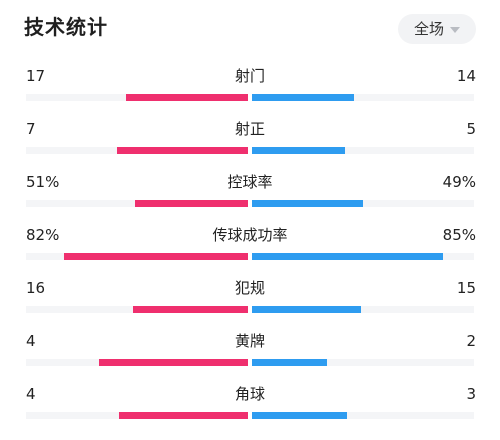 The image size is (500, 440). What do you see at coordinates (250, 353) in the screenshot?
I see `stat-row-yellow-cards: 4 黄牌 2` at bounding box center [250, 353].